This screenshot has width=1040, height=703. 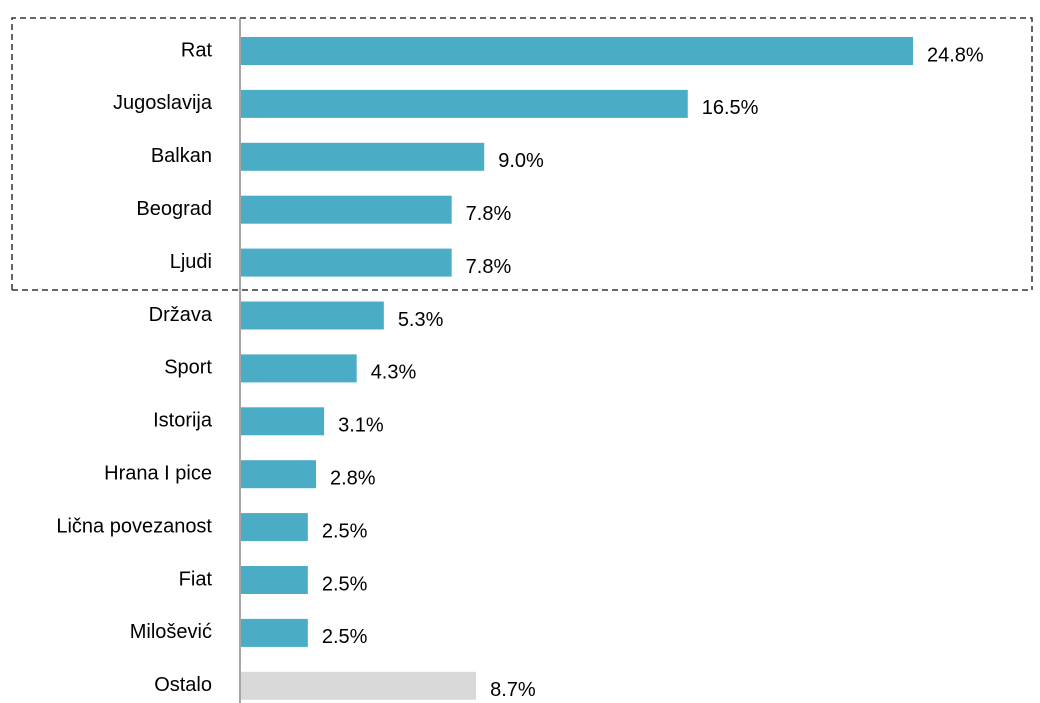 I want to click on category-label: Ostalo, so click(x=183, y=685).